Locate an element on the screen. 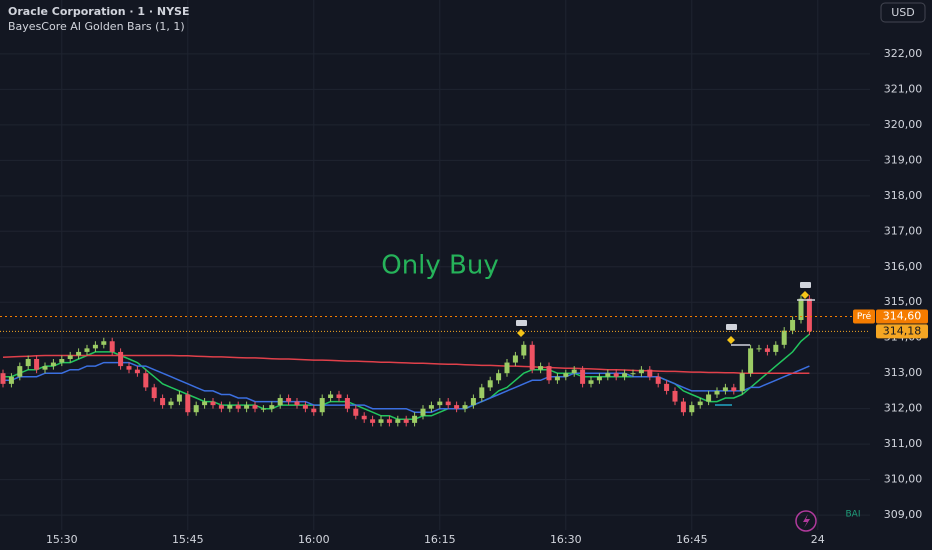 This screenshot has width=932, height=550. alert-icon is located at coordinates (806, 521).